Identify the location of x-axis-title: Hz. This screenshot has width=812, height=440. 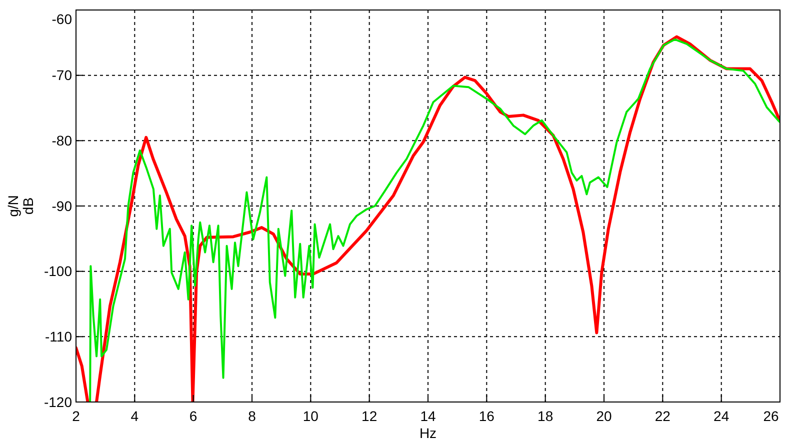
(428, 432).